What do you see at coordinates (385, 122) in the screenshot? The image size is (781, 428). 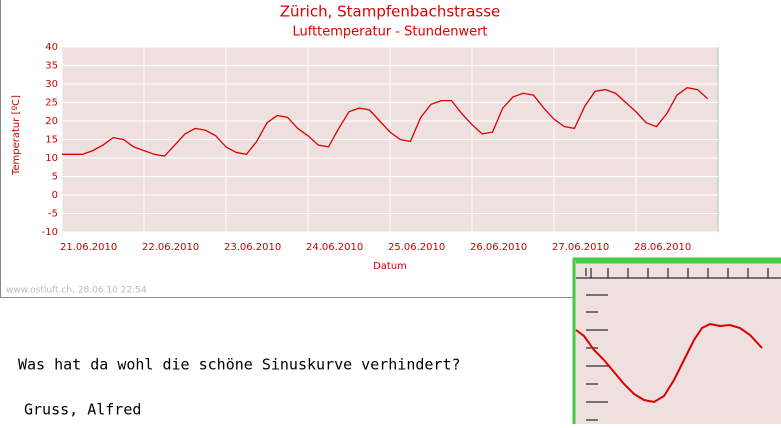 I see `data-line` at bounding box center [385, 122].